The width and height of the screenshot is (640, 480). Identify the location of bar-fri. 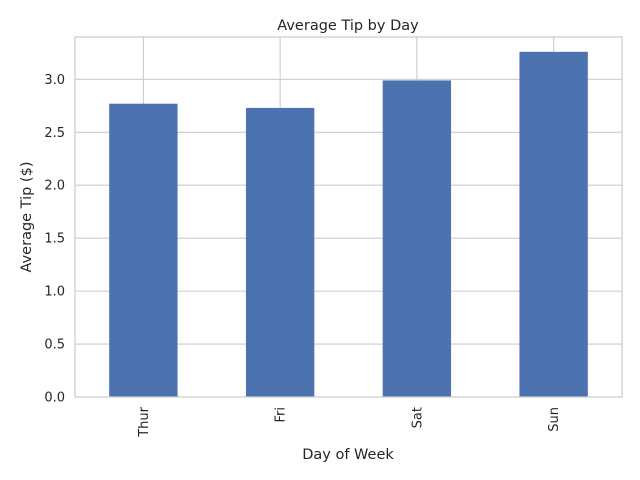
(280, 252).